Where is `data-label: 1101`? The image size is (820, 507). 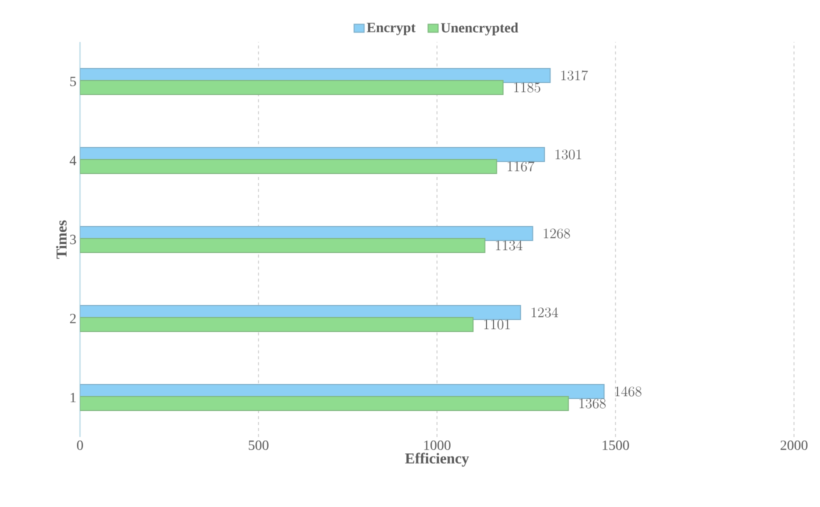 data-label: 1101 is located at coordinates (497, 325).